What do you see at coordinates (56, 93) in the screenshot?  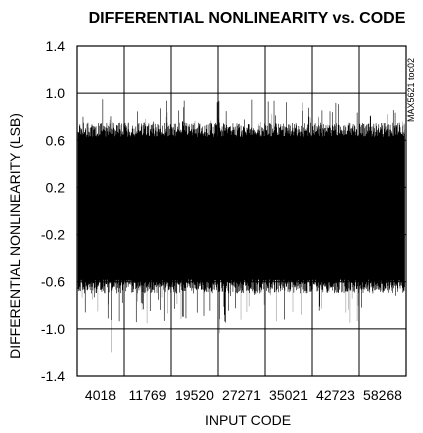 I see `y-tick-label: 1.0` at bounding box center [56, 93].